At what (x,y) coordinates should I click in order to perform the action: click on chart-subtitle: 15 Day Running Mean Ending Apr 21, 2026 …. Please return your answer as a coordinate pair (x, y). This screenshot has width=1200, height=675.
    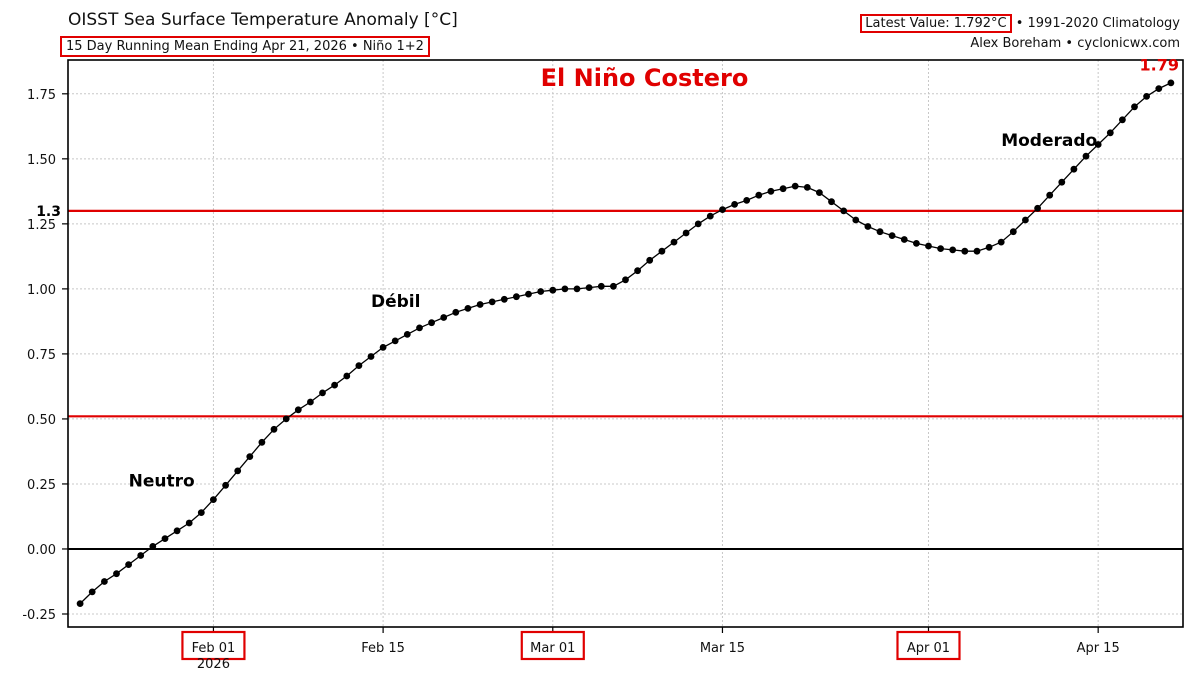
    Looking at the image, I should click on (245, 46).